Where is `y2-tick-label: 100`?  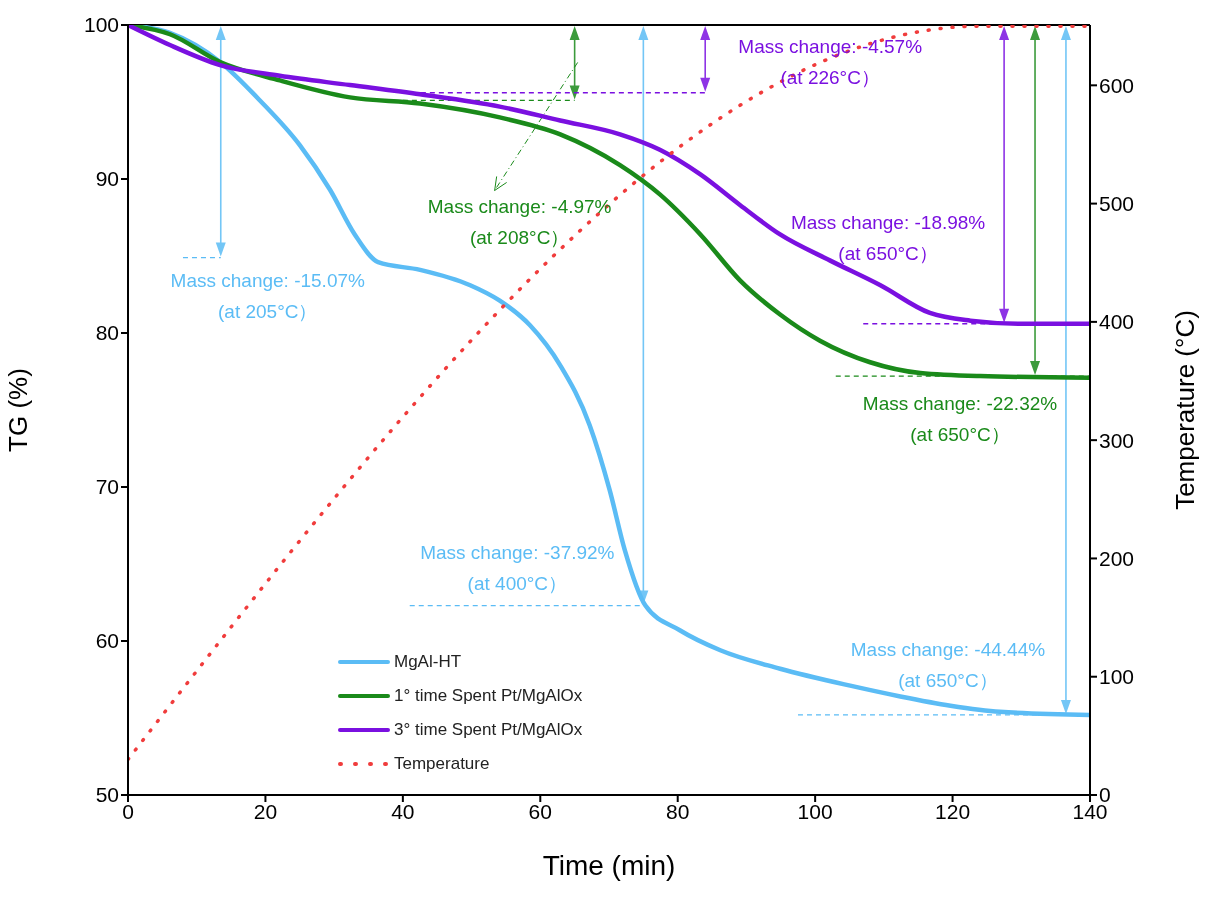
y2-tick-label: 100 is located at coordinates (1117, 677).